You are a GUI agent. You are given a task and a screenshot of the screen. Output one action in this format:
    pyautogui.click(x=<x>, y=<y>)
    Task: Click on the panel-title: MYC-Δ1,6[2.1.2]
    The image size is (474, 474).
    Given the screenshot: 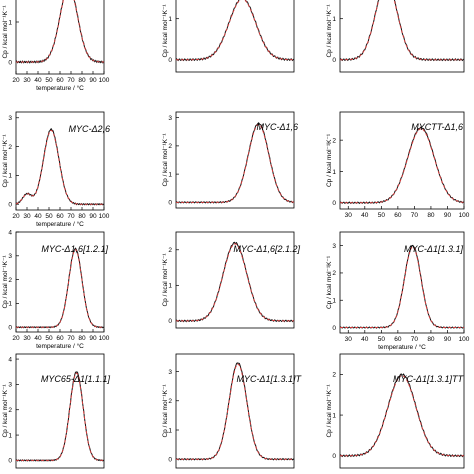 What is the action you would take?
    pyautogui.click(x=266, y=249)
    